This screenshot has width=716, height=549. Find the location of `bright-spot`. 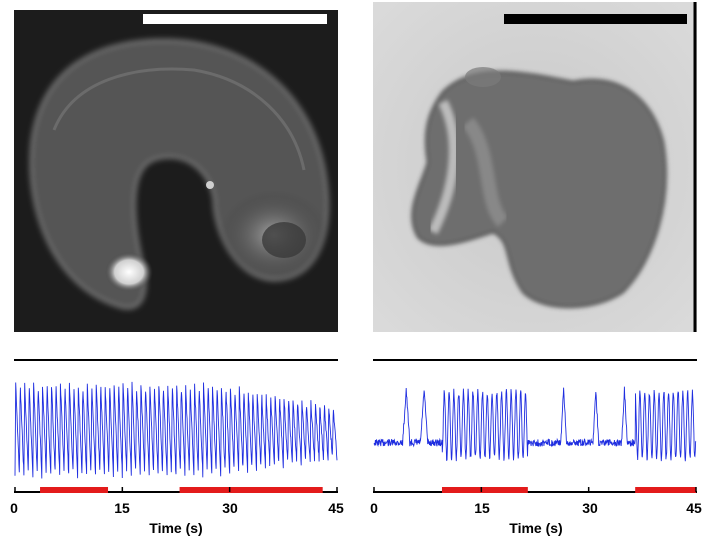

bright-spot is located at coordinates (129, 272).